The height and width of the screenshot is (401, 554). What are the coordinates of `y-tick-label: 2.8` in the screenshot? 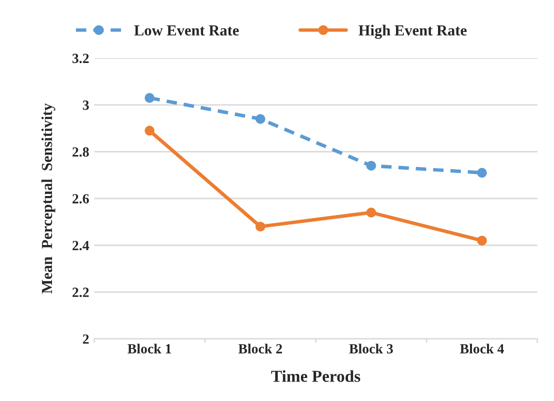 It's located at (80, 152).